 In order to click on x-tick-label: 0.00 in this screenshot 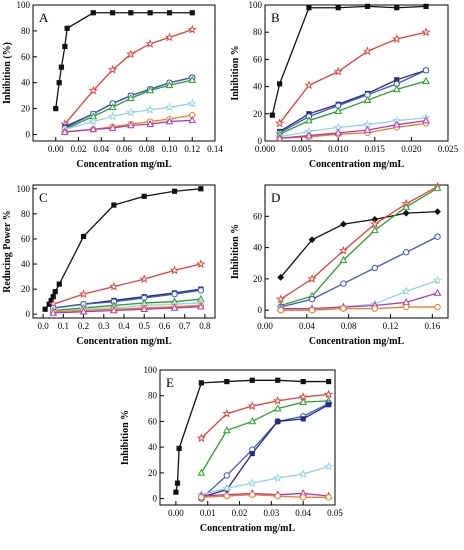, I will do `click(176, 513)`.